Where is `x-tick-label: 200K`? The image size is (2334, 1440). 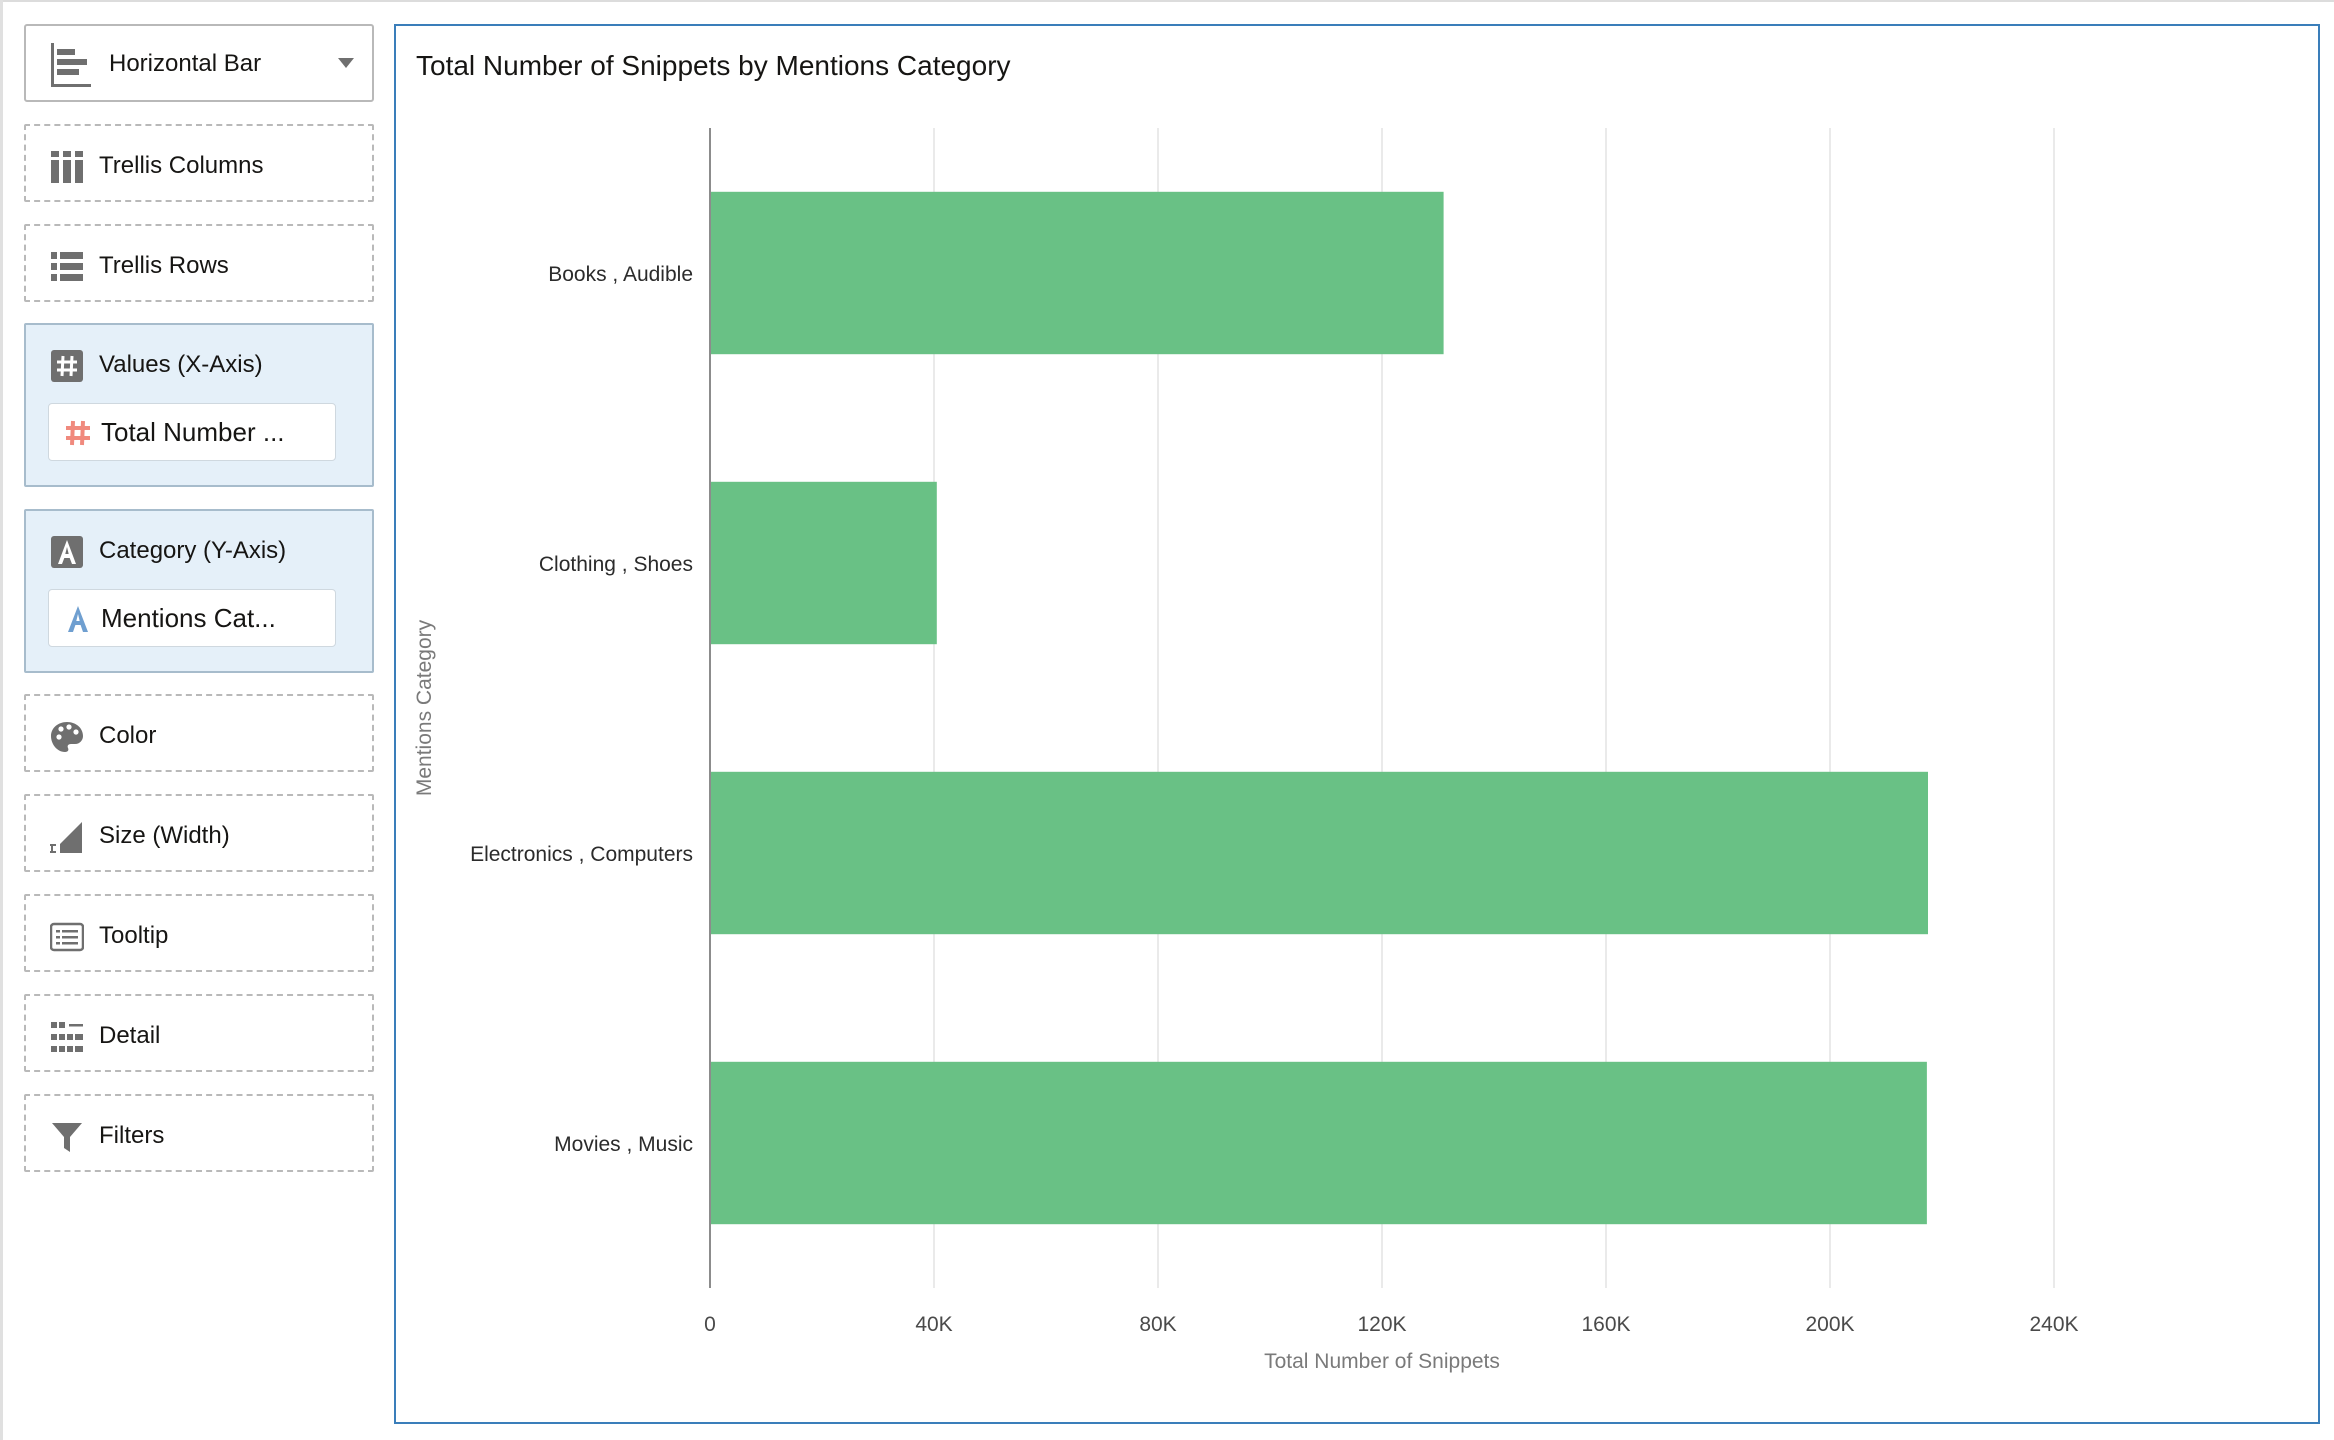
x-tick-label: 200K is located at coordinates (1829, 1324).